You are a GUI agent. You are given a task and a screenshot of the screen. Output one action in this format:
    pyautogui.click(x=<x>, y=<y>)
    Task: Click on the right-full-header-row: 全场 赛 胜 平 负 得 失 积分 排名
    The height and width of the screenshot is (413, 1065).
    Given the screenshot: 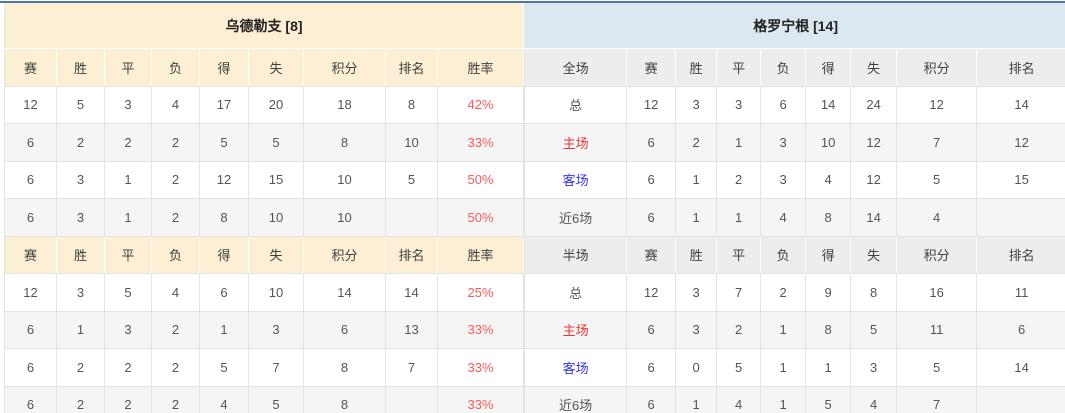 What is the action you would take?
    pyautogui.click(x=794, y=67)
    